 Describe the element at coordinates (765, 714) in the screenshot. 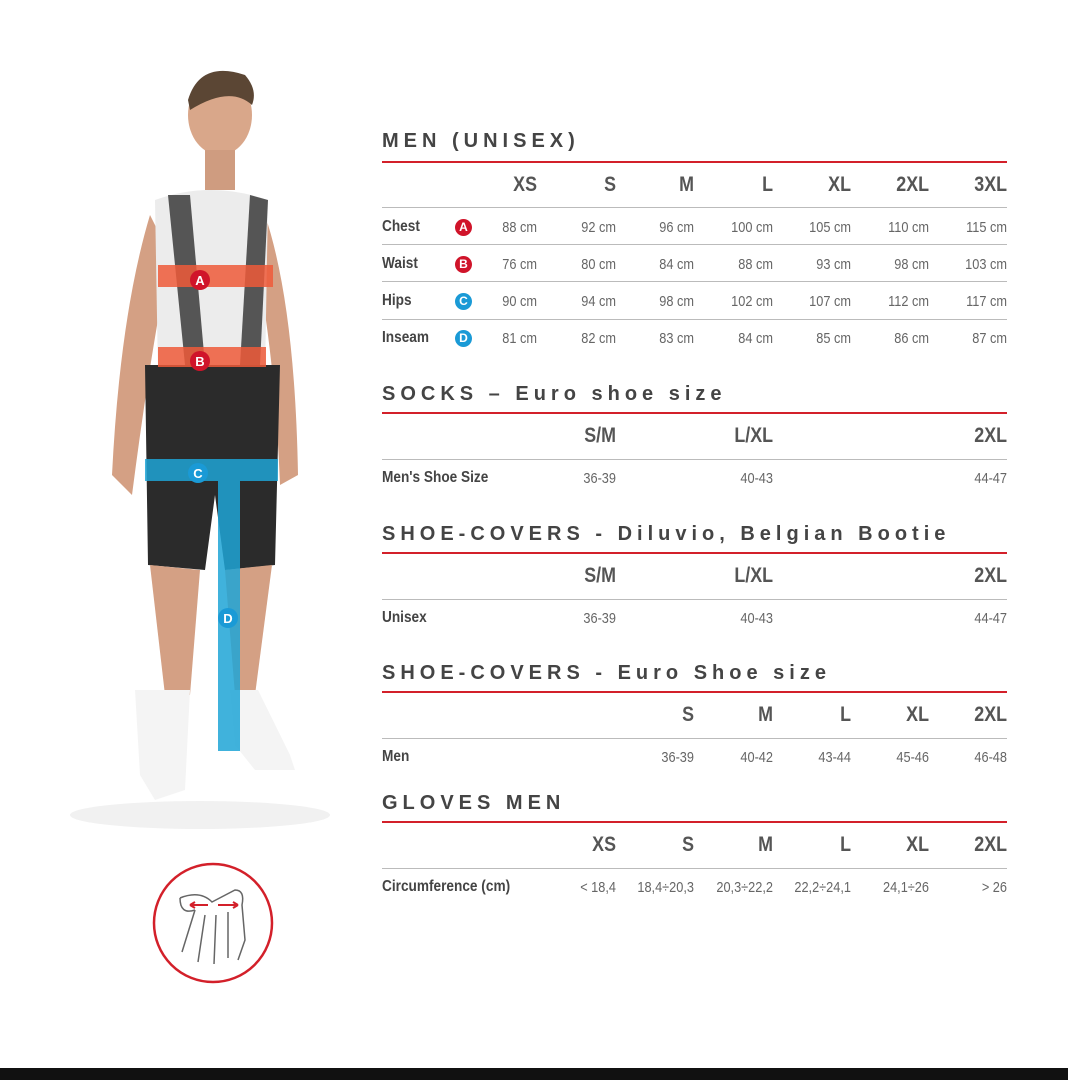

I see `size-header: M` at that location.